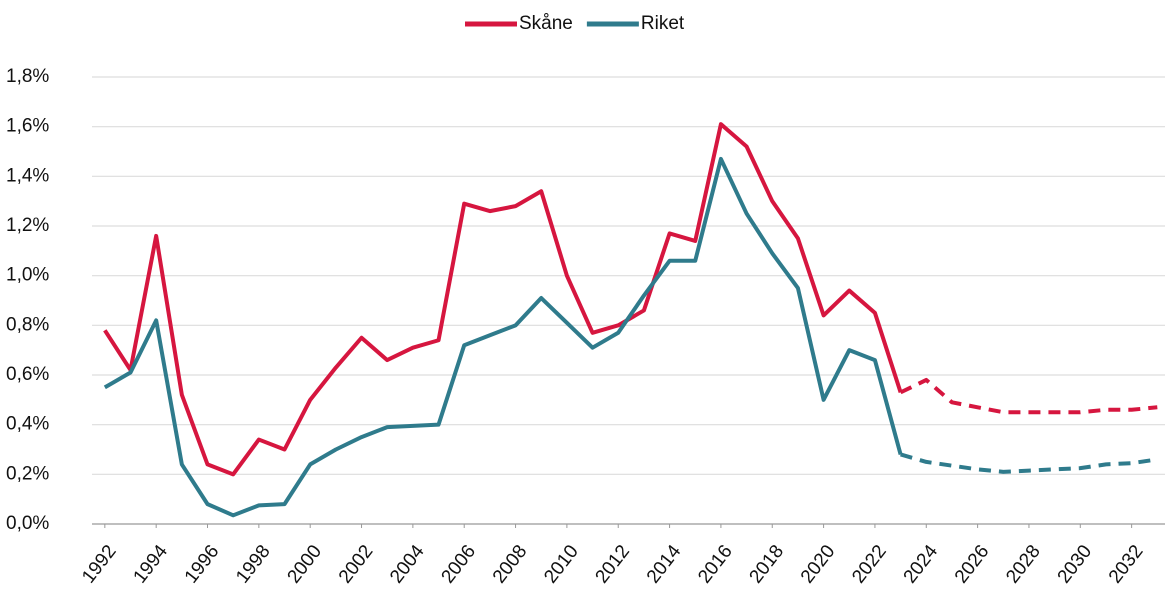 This screenshot has width=1165, height=603. Describe the element at coordinates (27, 225) in the screenshot. I see `y-tick-label: 1,2%` at that location.